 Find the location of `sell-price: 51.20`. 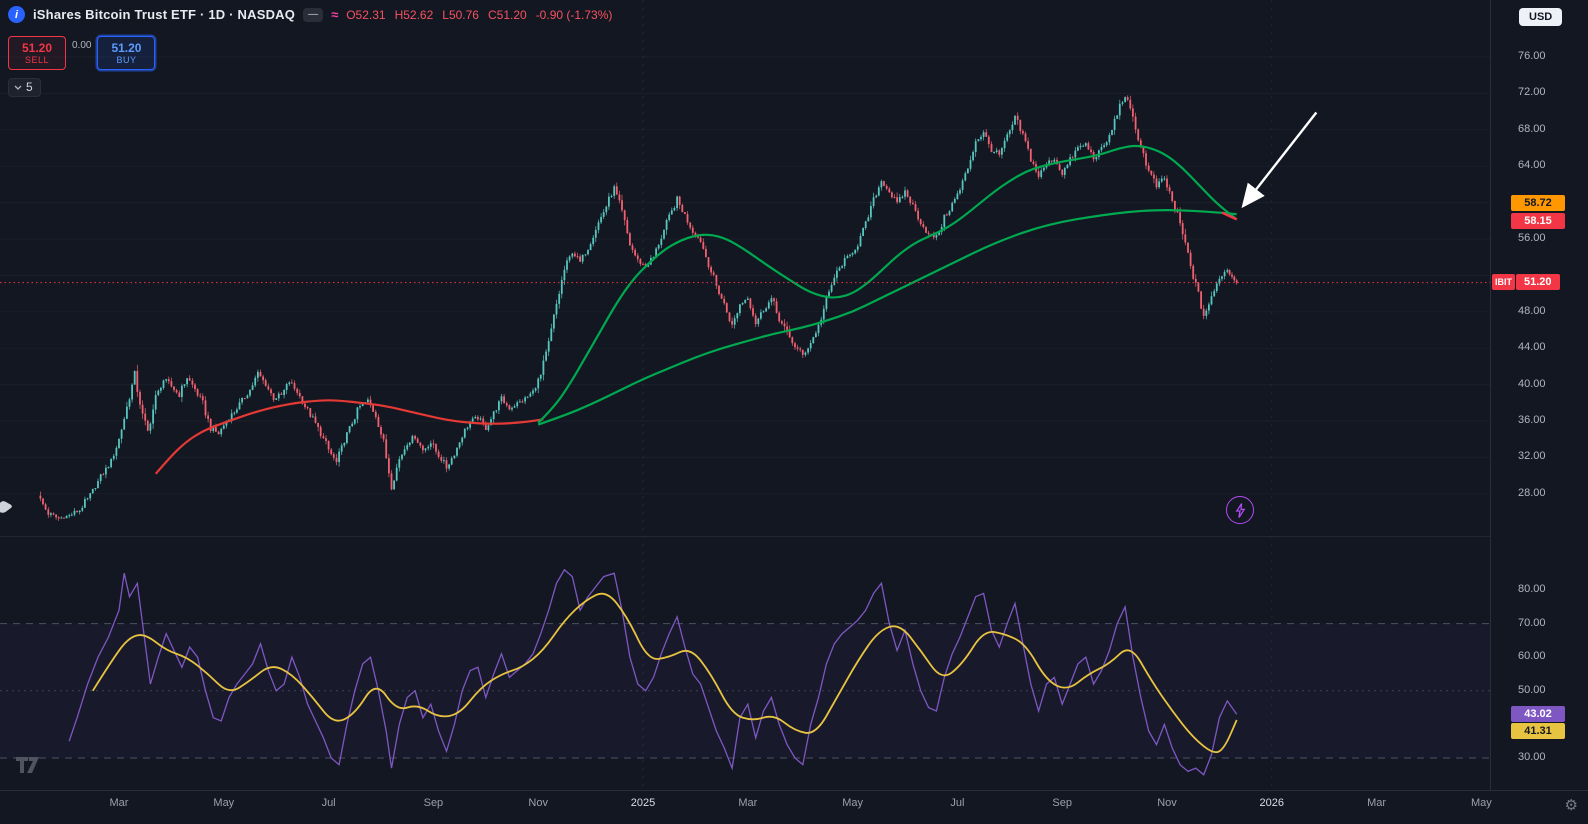

sell-price: 51.20 is located at coordinates (37, 48).